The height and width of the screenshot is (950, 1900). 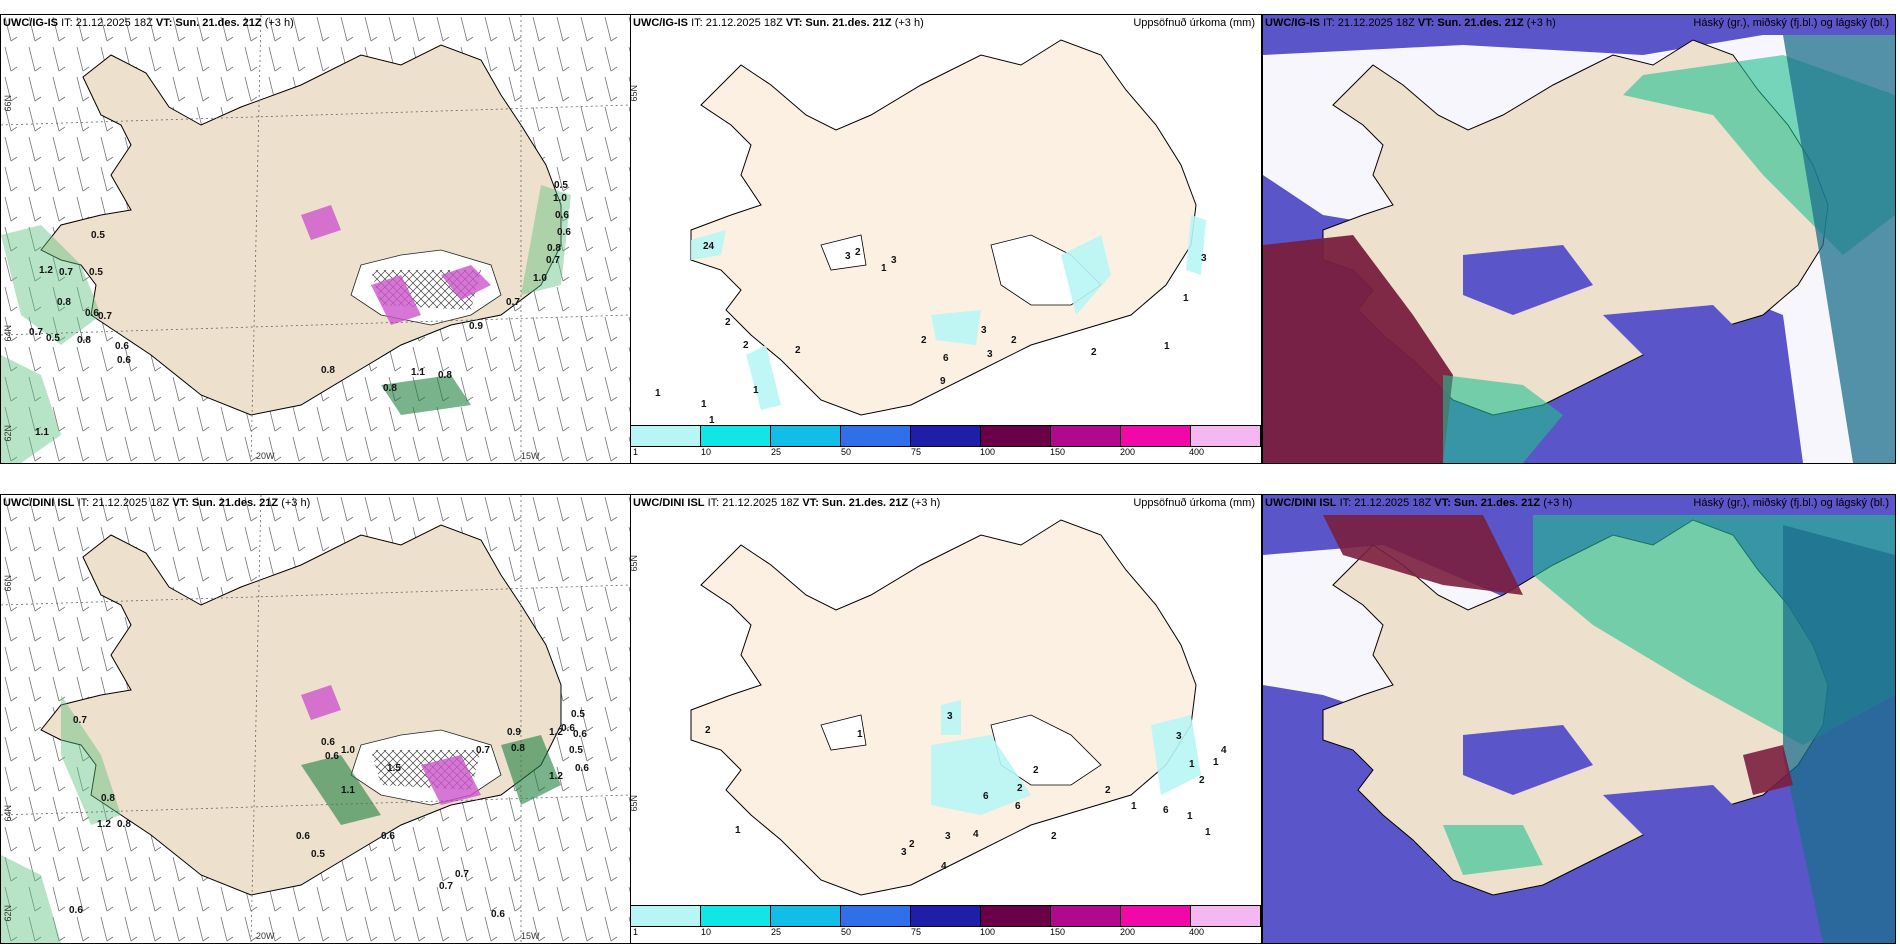 I want to click on lat-label: 62N, so click(x=8, y=913).